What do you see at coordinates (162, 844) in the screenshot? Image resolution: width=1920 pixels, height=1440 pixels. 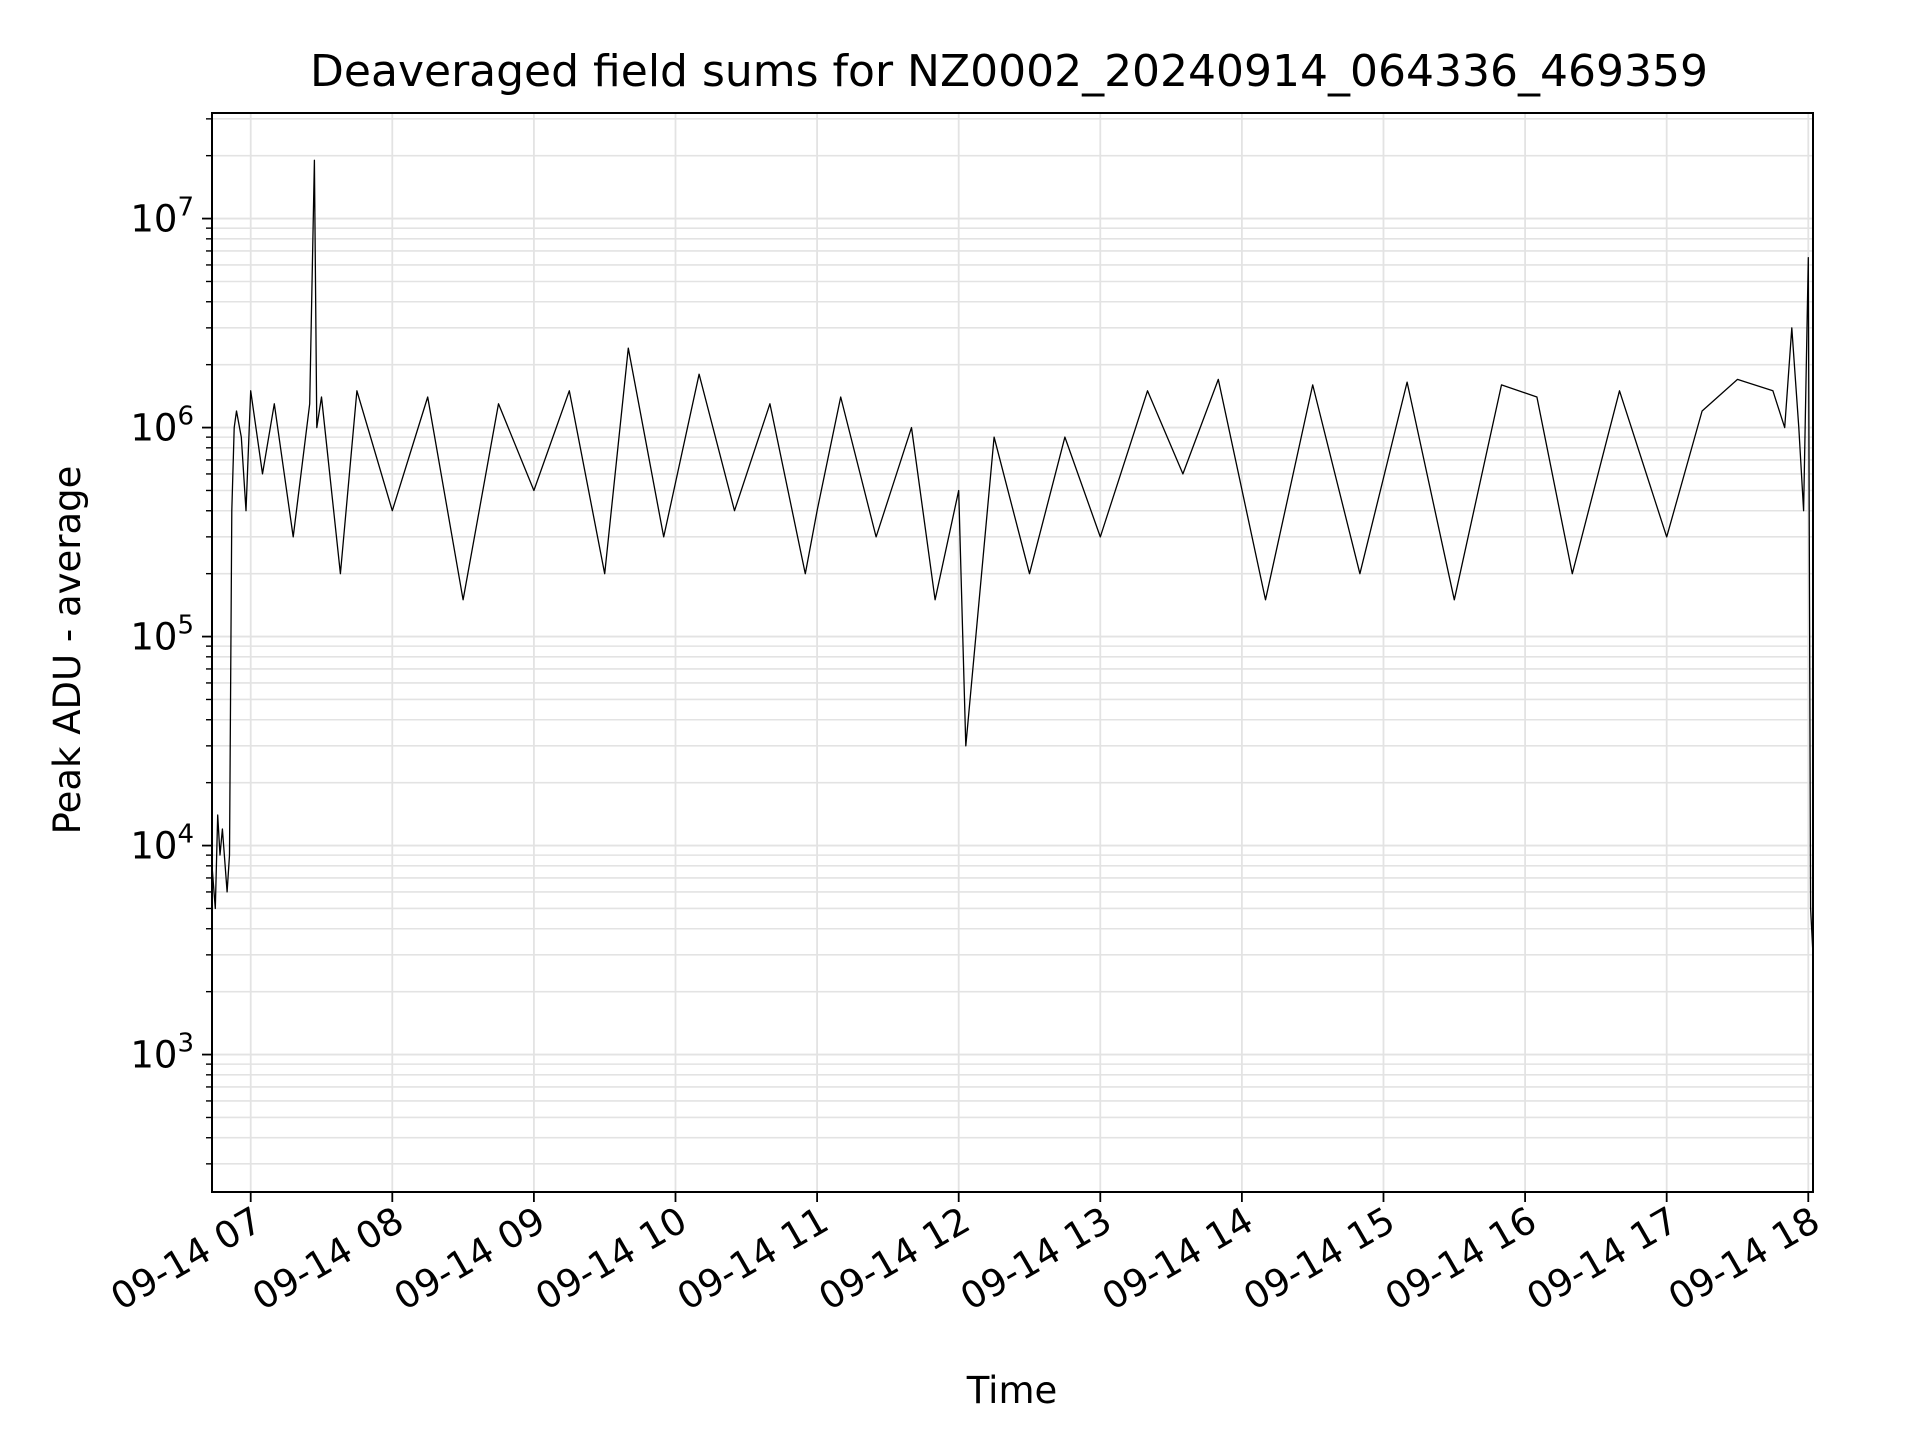 I see `y-tick-label: 104` at bounding box center [162, 844].